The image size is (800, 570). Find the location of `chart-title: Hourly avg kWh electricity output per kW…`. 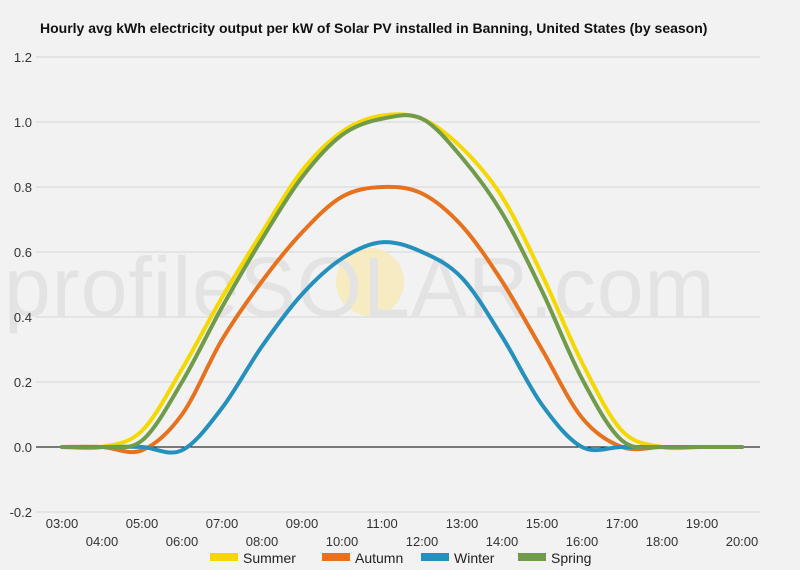

chart-title: Hourly avg kWh electricity output per kW… is located at coordinates (374, 28).